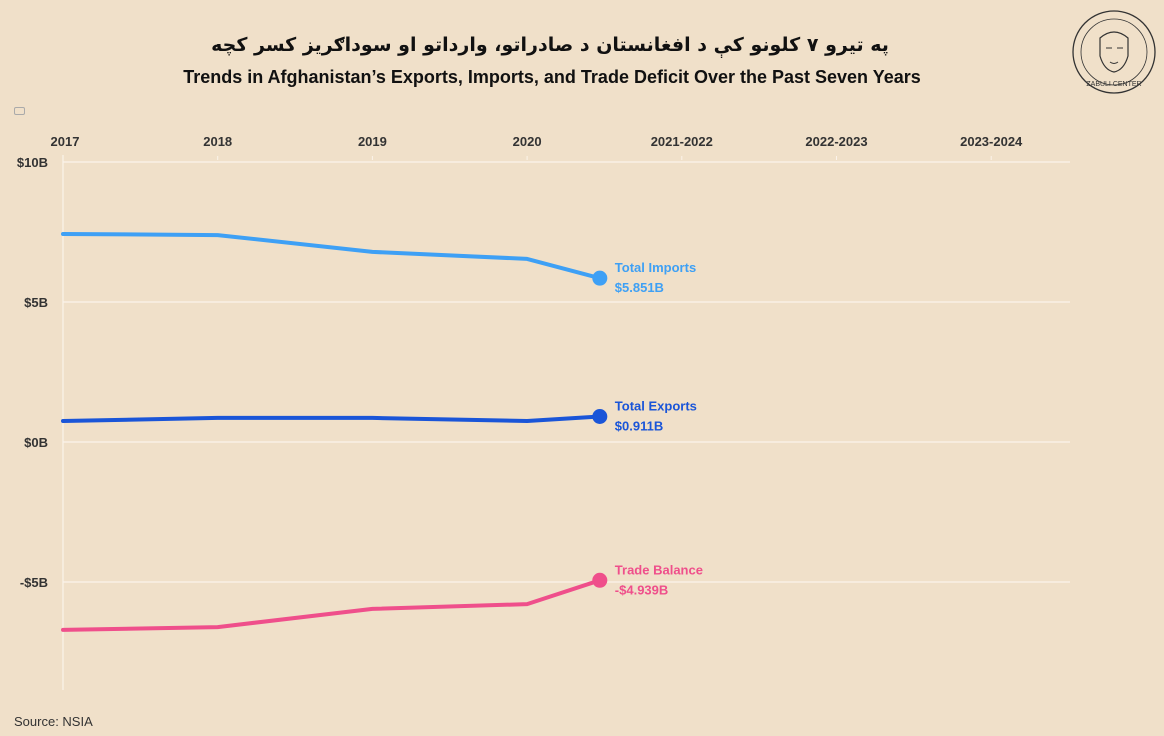  What do you see at coordinates (19, 111) in the screenshot?
I see `small-box-icon` at bounding box center [19, 111].